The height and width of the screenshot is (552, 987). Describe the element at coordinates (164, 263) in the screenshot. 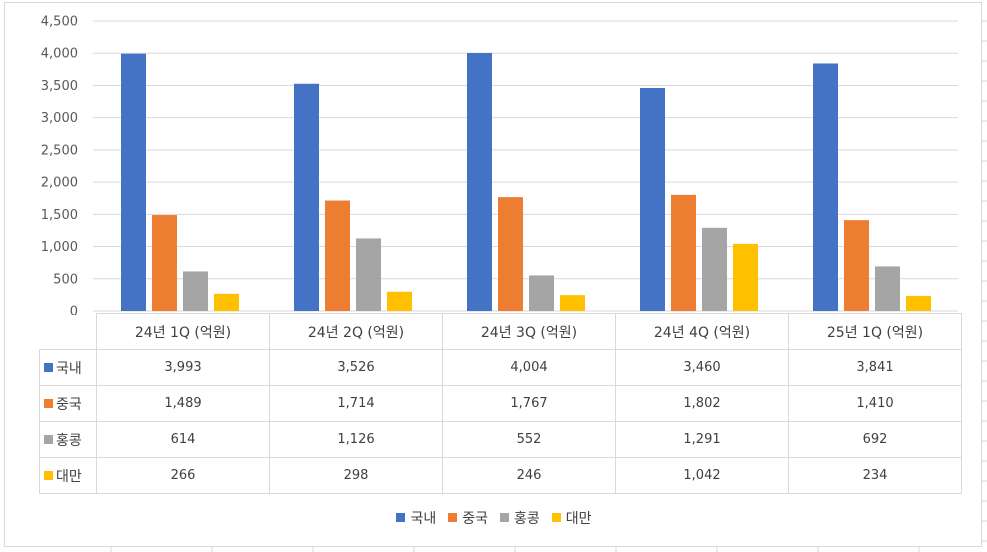

I see `bar-중국-1` at that location.